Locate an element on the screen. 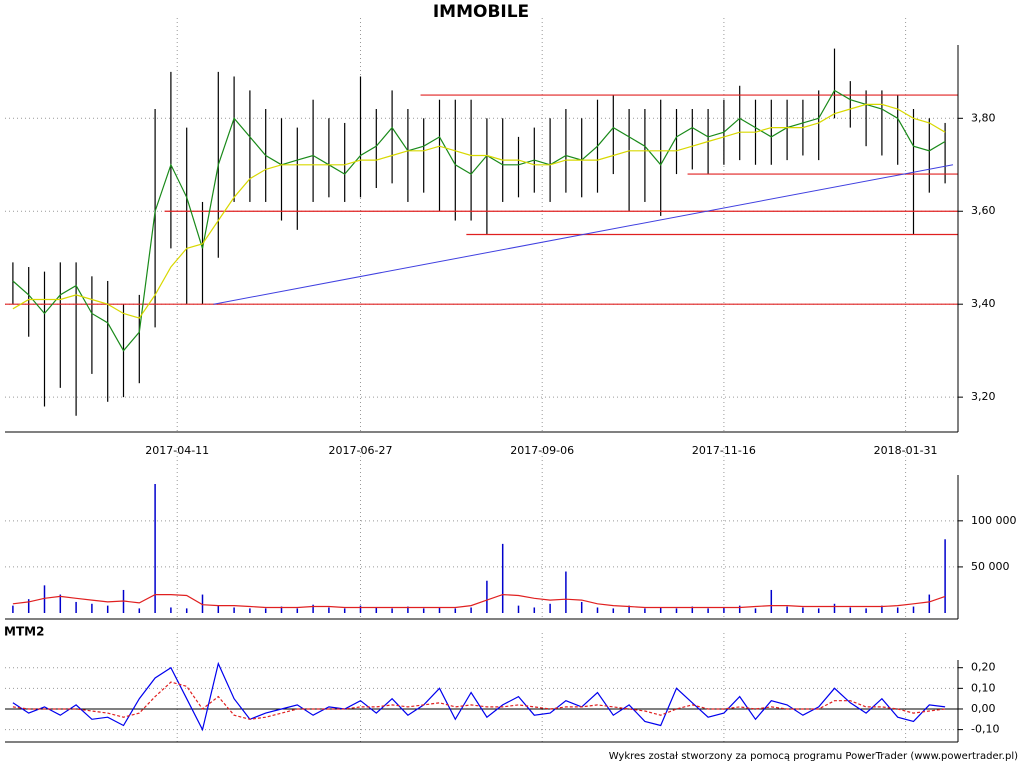 This screenshot has height=768, width=1024. x-tick-label: 2017-04-11 is located at coordinates (177, 450).